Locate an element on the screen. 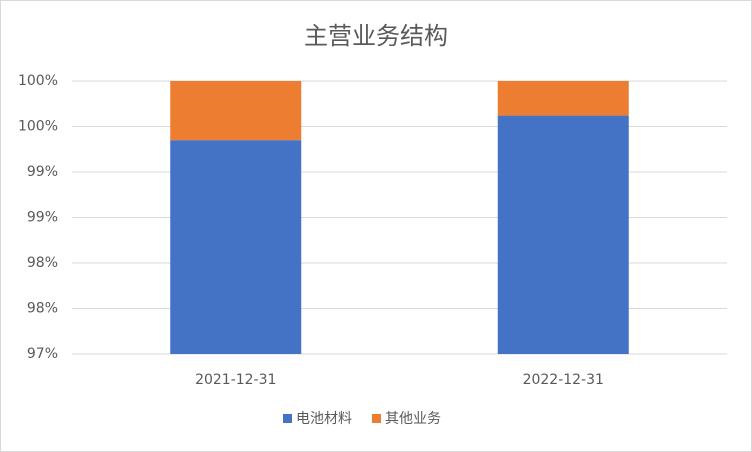 The height and width of the screenshot is (452, 752). legend-label: 电池材料 is located at coordinates (324, 419).